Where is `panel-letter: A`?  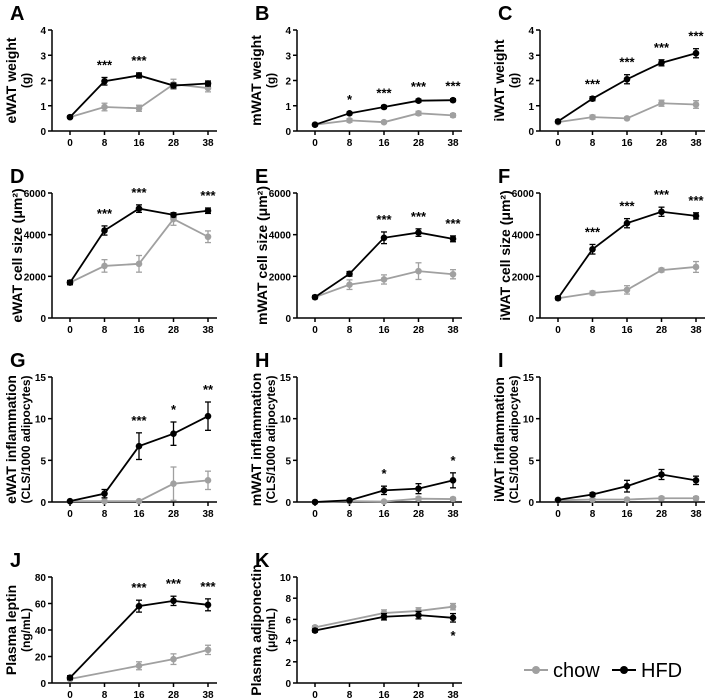
panel-letter: A is located at coordinates (17, 14).